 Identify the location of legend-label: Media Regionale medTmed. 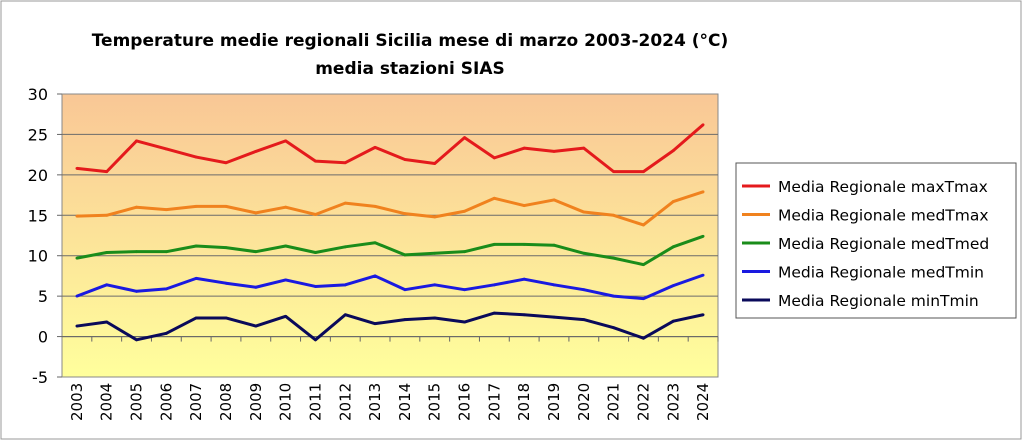
(883, 244).